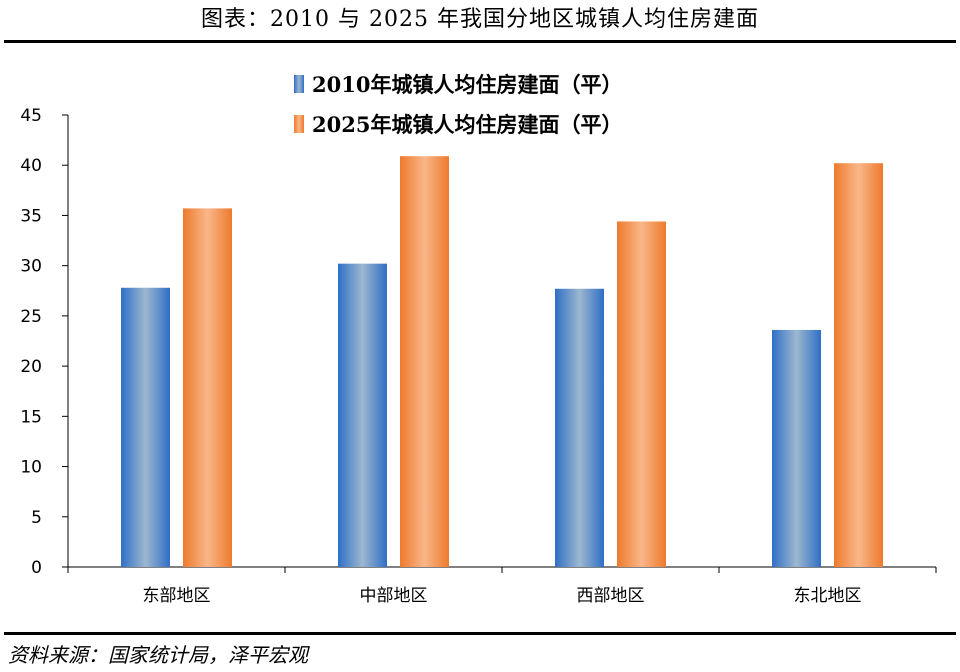 Image resolution: width=960 pixels, height=672 pixels. I want to click on y-tick-label: 5, so click(36, 518).